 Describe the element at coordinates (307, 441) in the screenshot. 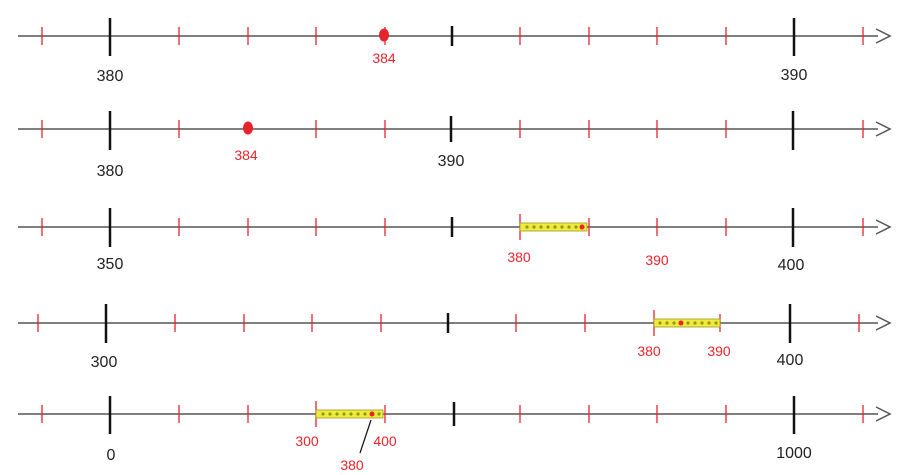

I see `range-label-start: 300` at that location.